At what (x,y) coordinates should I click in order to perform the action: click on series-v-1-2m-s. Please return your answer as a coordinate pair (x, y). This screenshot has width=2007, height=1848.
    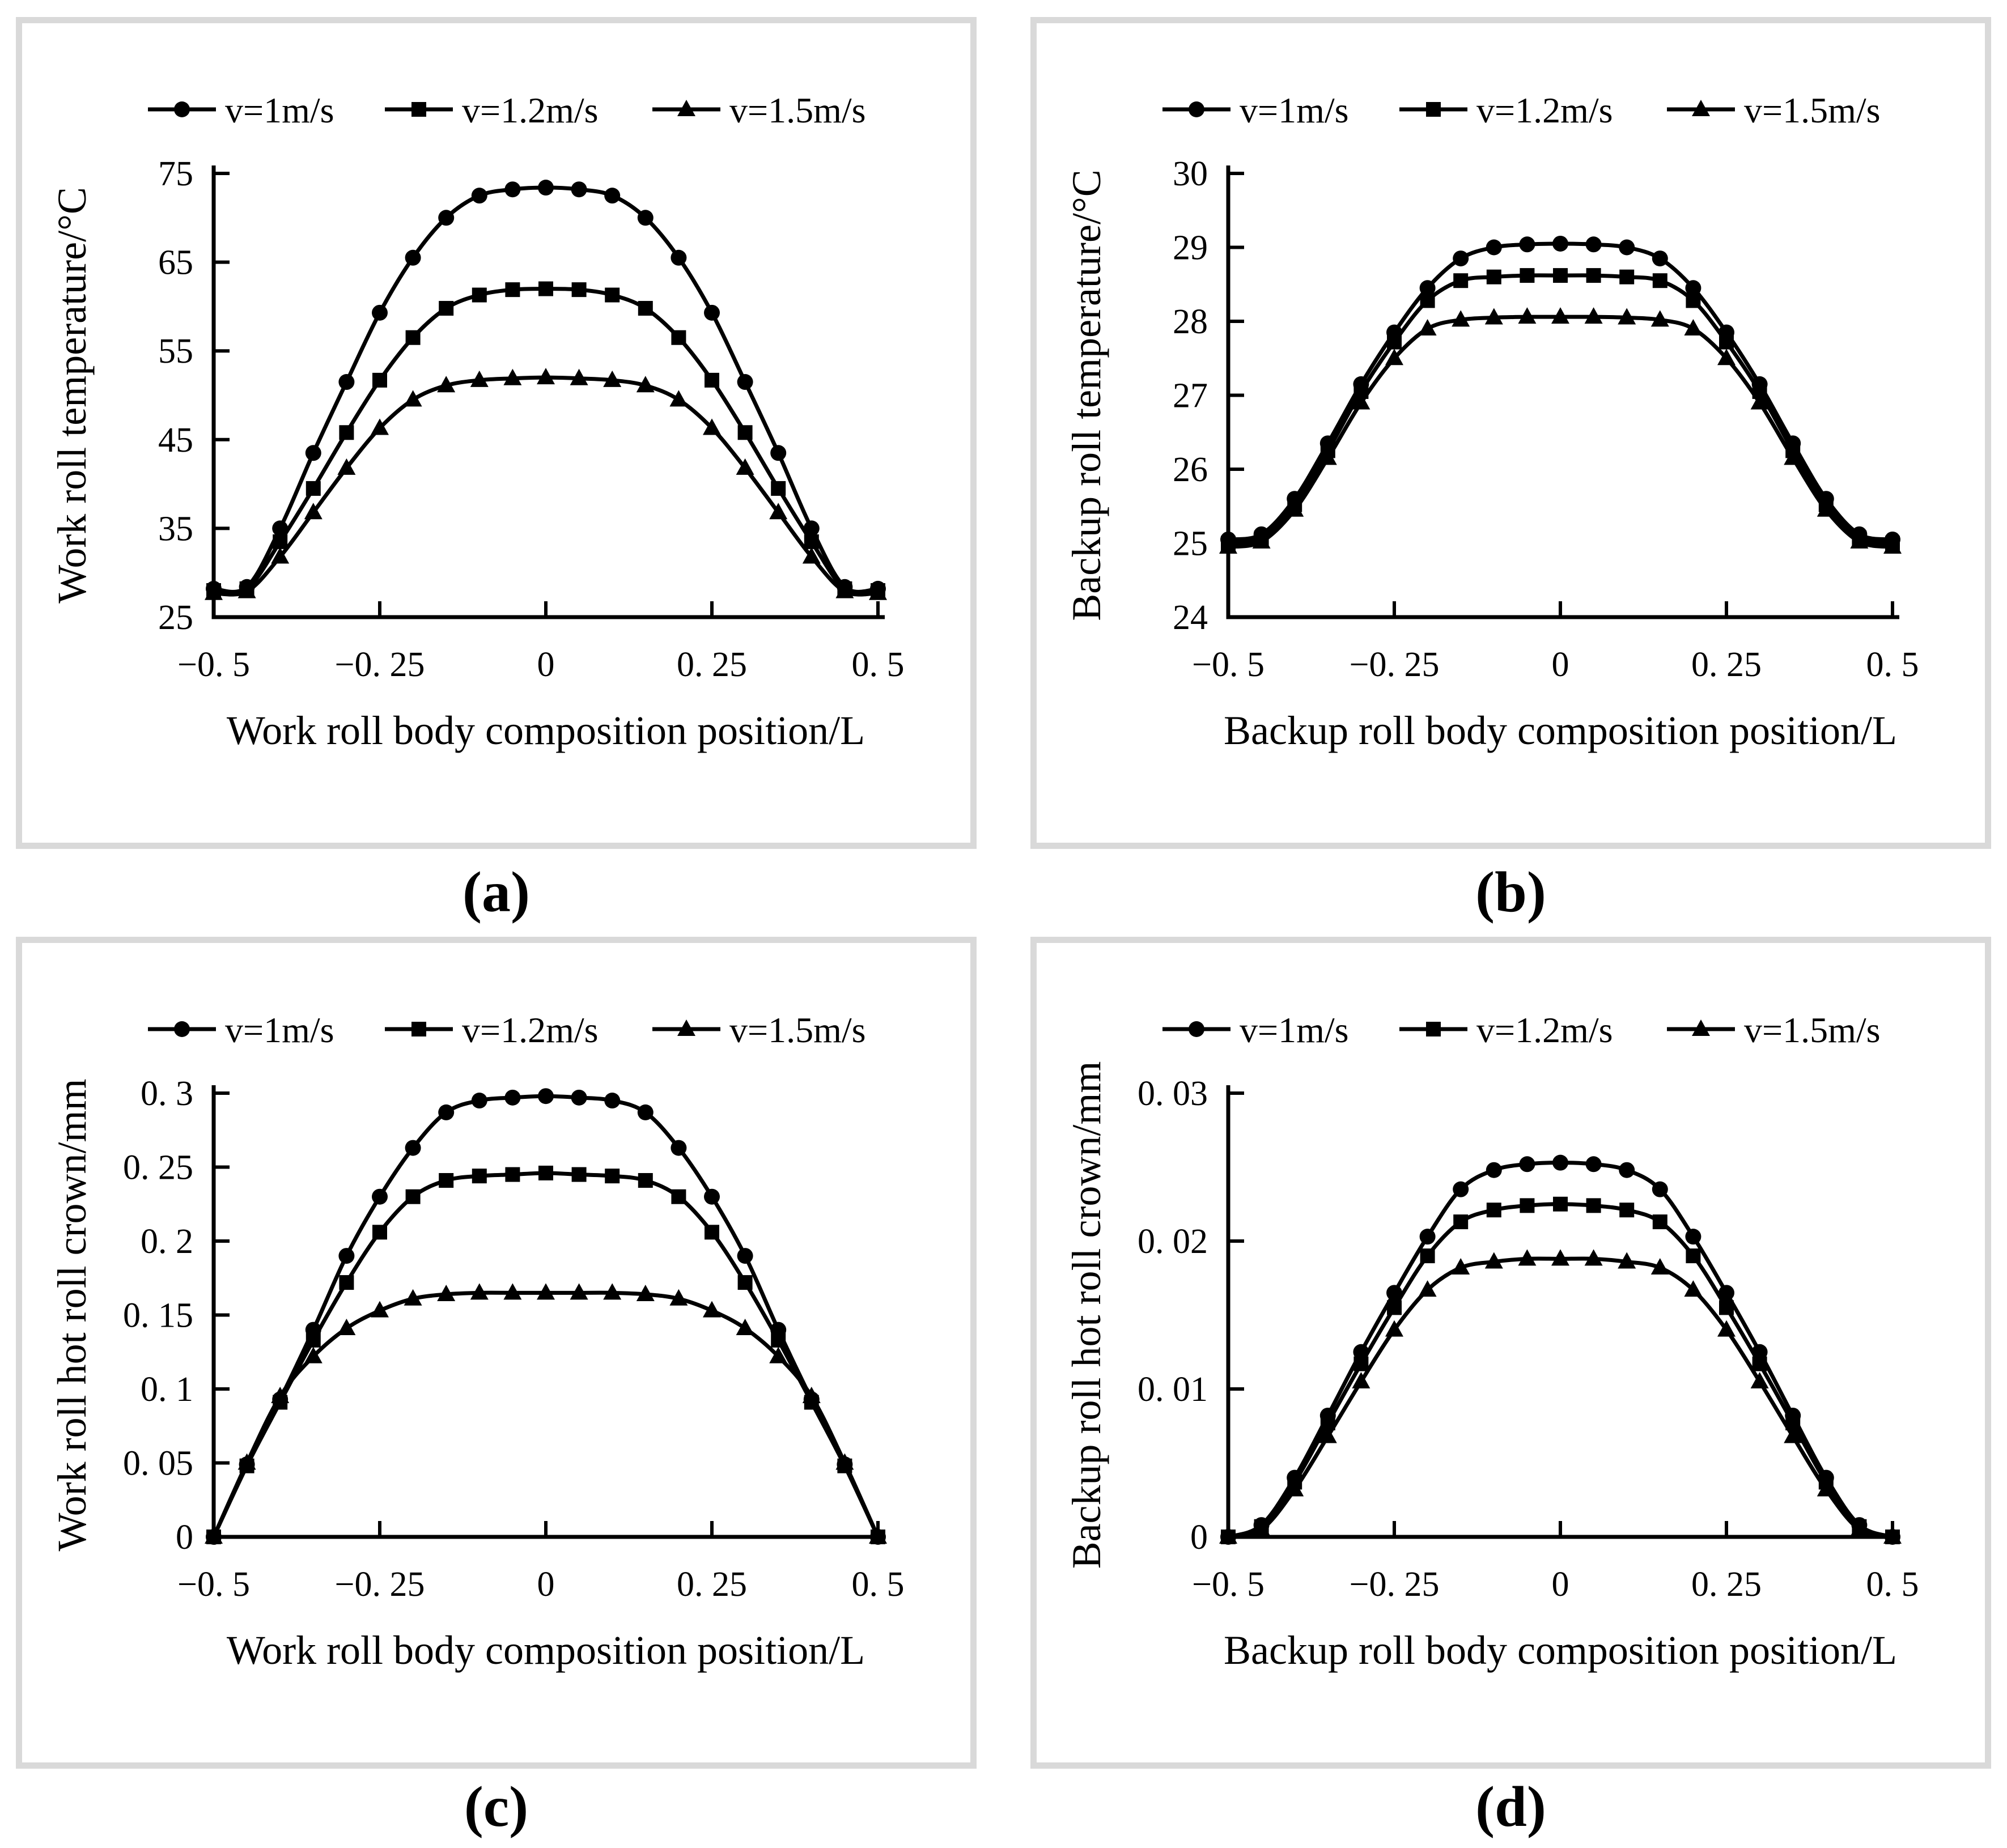
    Looking at the image, I should click on (545, 1354).